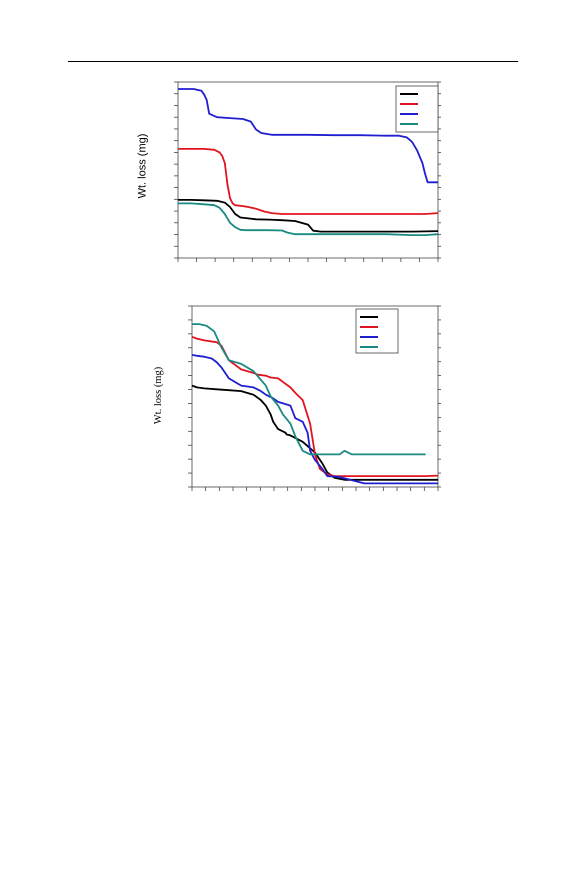 The height and width of the screenshot is (888, 585). I want to click on header-rule, so click(293, 61).